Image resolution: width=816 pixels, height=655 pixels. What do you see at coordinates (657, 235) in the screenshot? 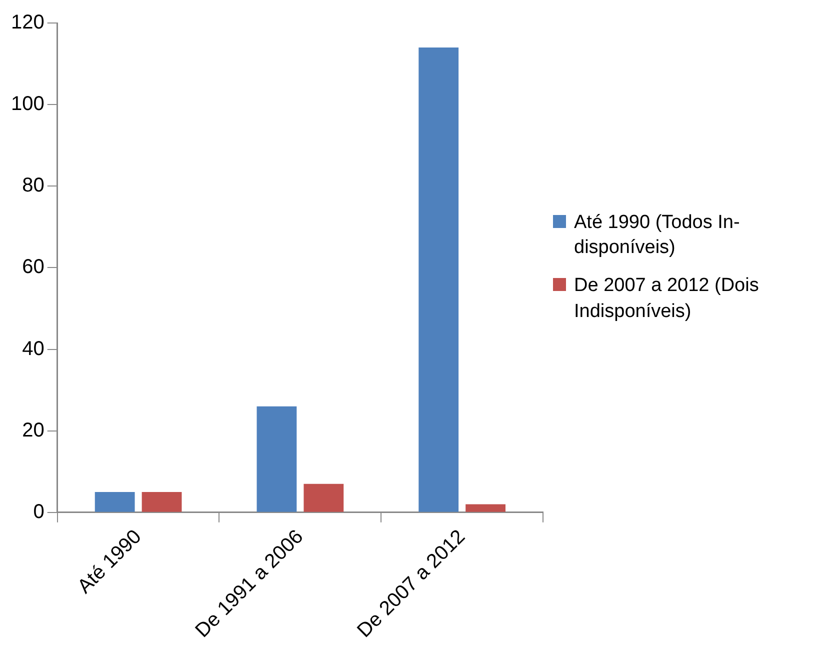
I see `legend-label: Até 1990 (Todos In-disponíveis)` at bounding box center [657, 235].